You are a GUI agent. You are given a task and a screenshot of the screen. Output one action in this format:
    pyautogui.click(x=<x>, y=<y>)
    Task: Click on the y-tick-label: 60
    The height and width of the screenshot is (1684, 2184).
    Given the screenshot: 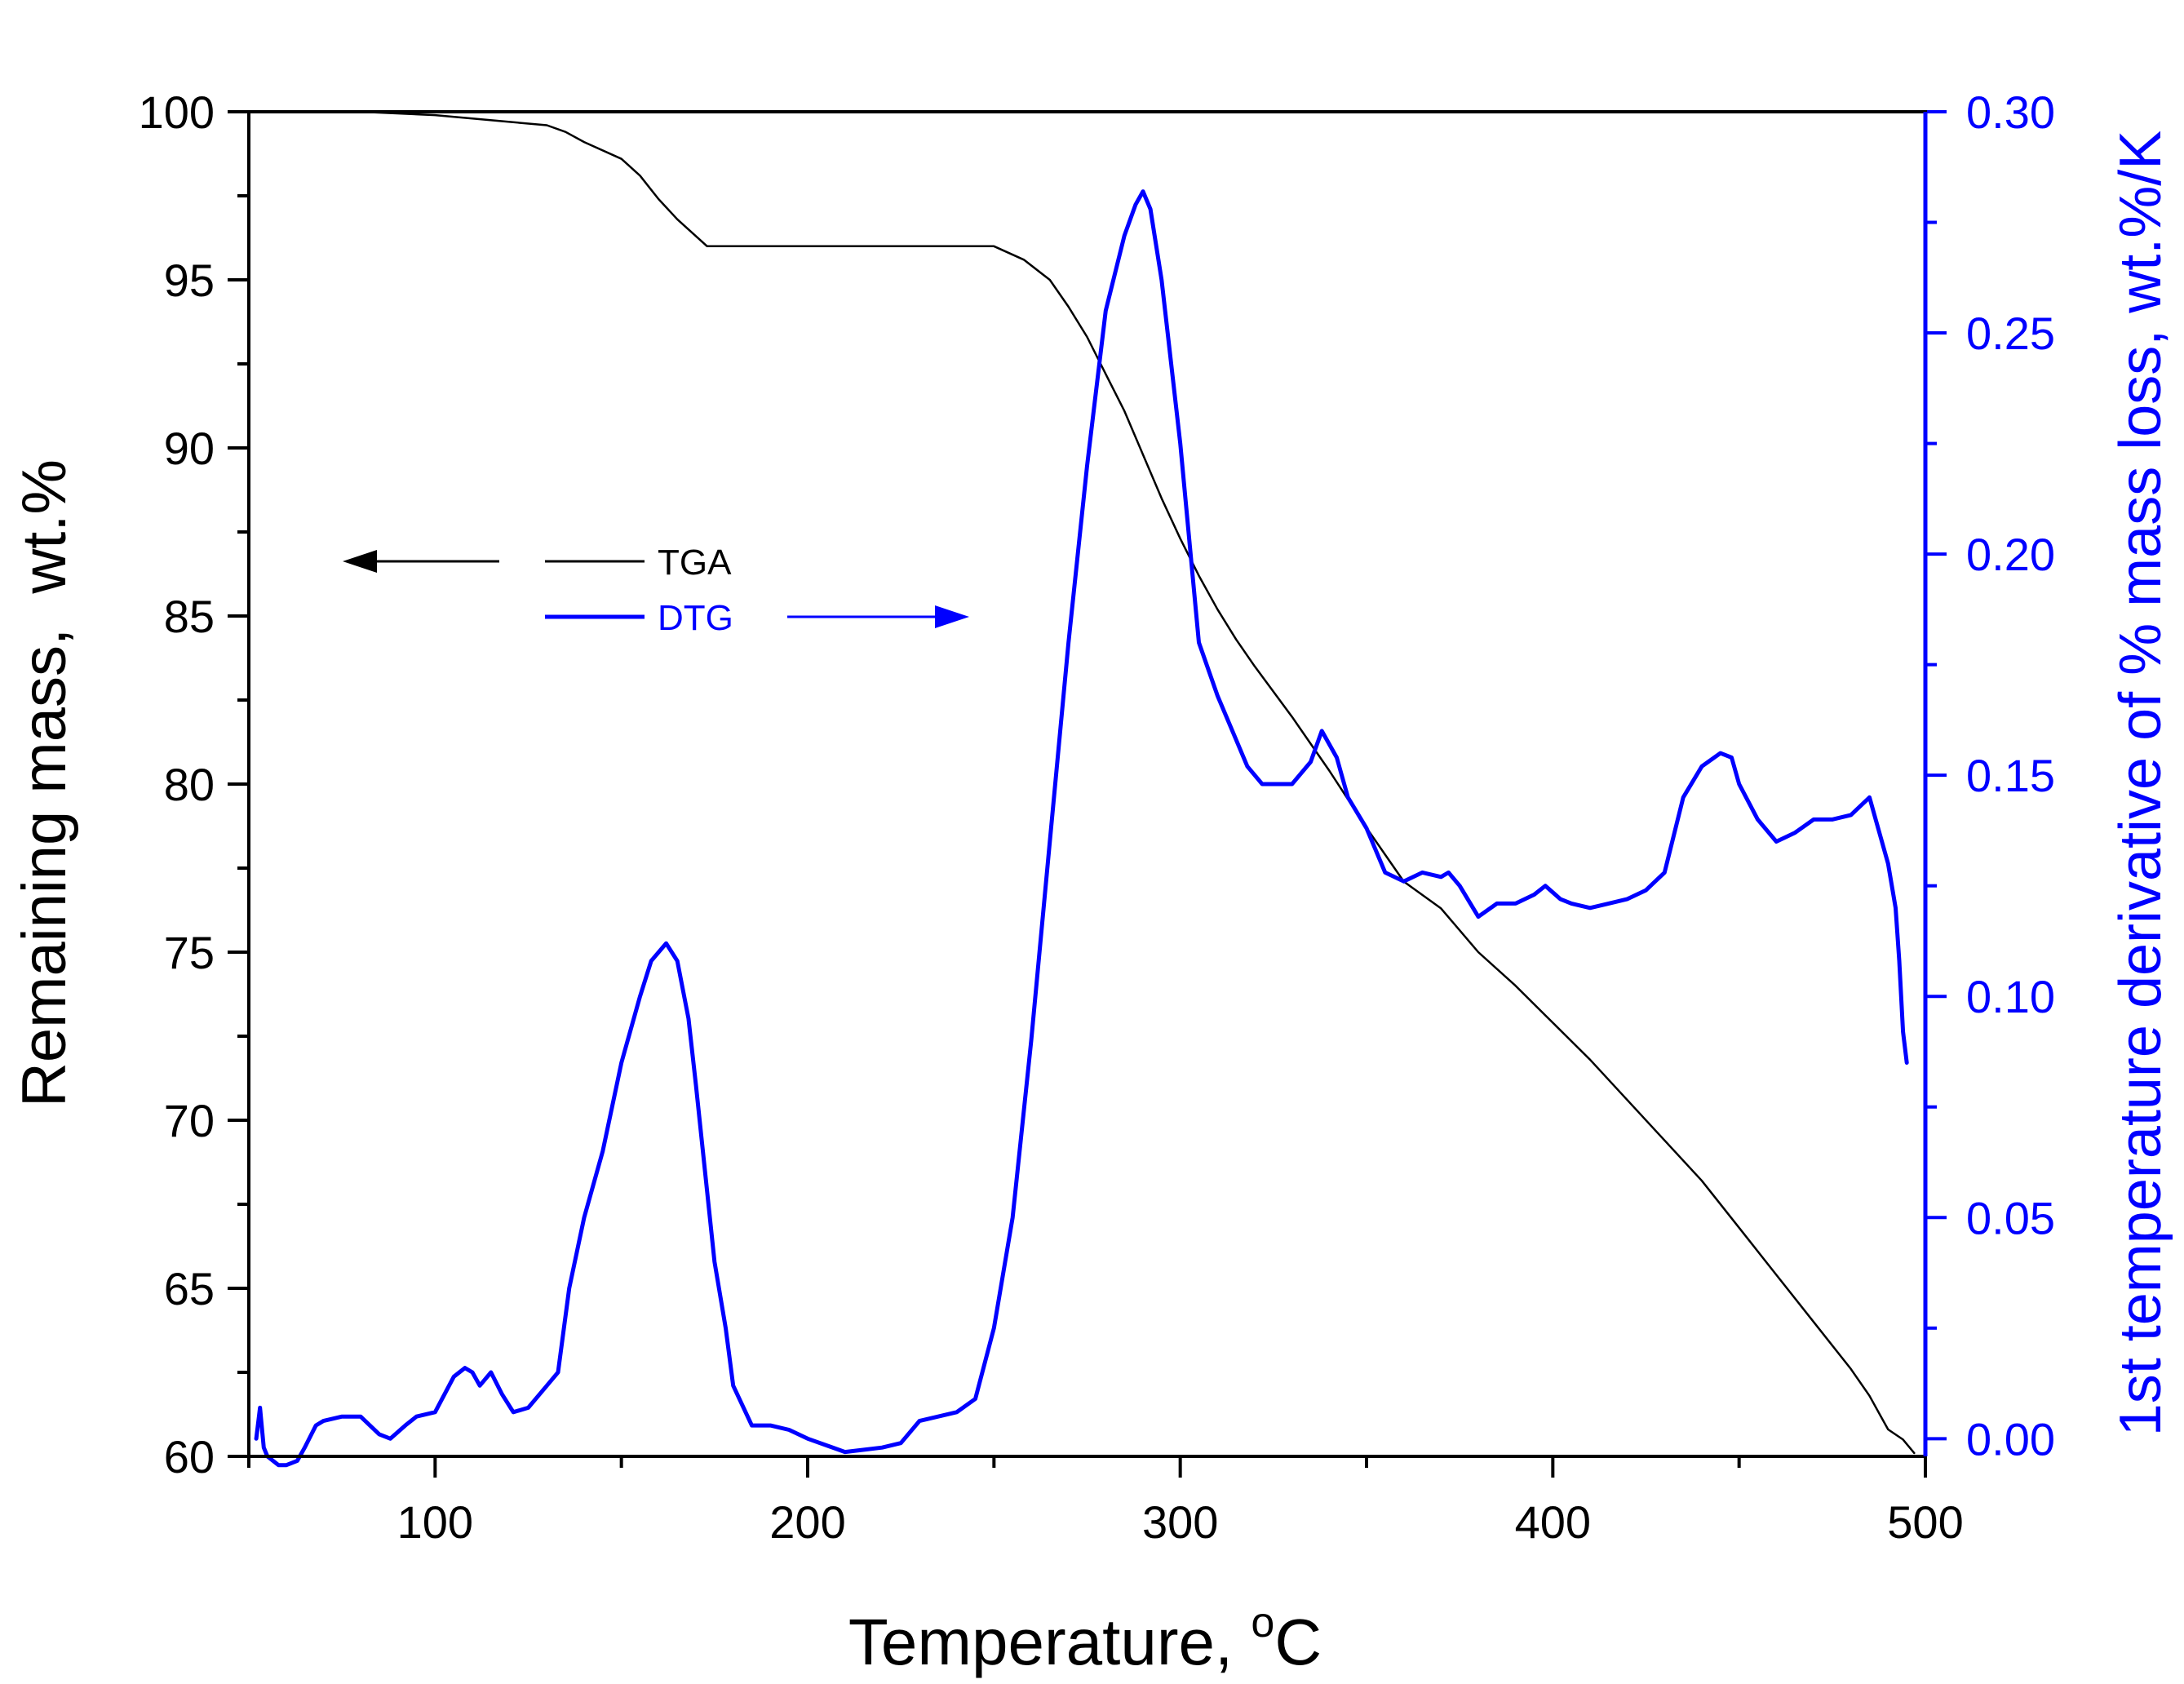 What is the action you would take?
    pyautogui.click(x=190, y=1457)
    